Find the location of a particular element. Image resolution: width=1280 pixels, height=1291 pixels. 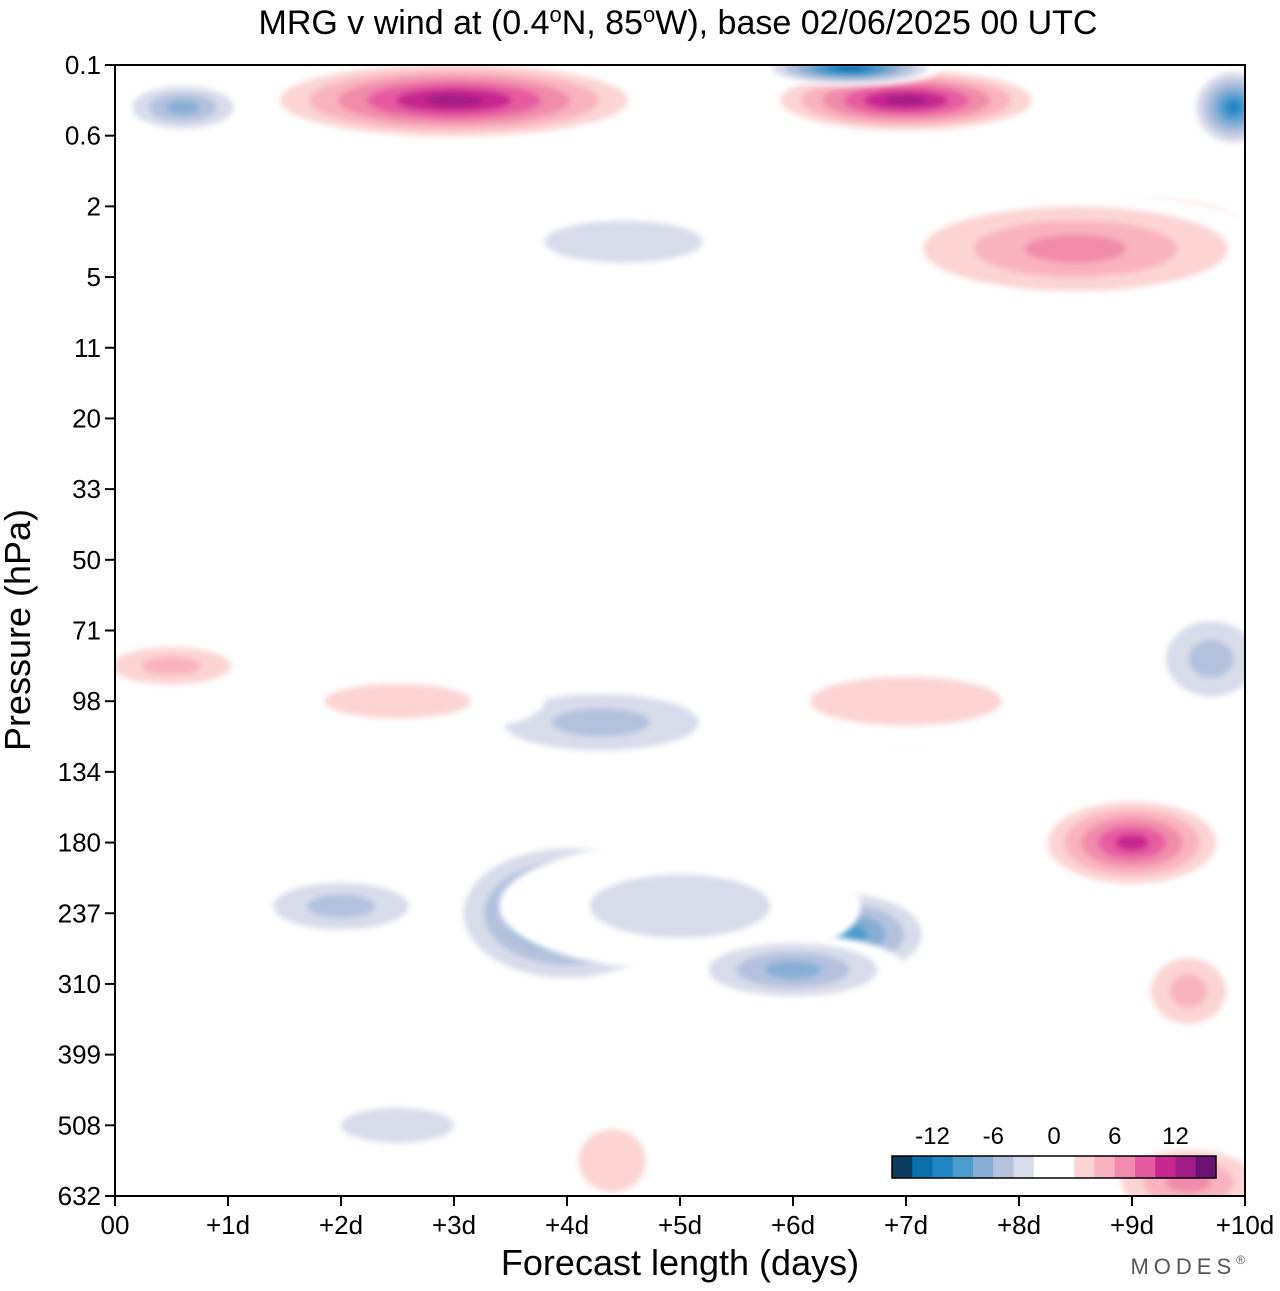

y-tick-label: 98 is located at coordinates (86, 701).